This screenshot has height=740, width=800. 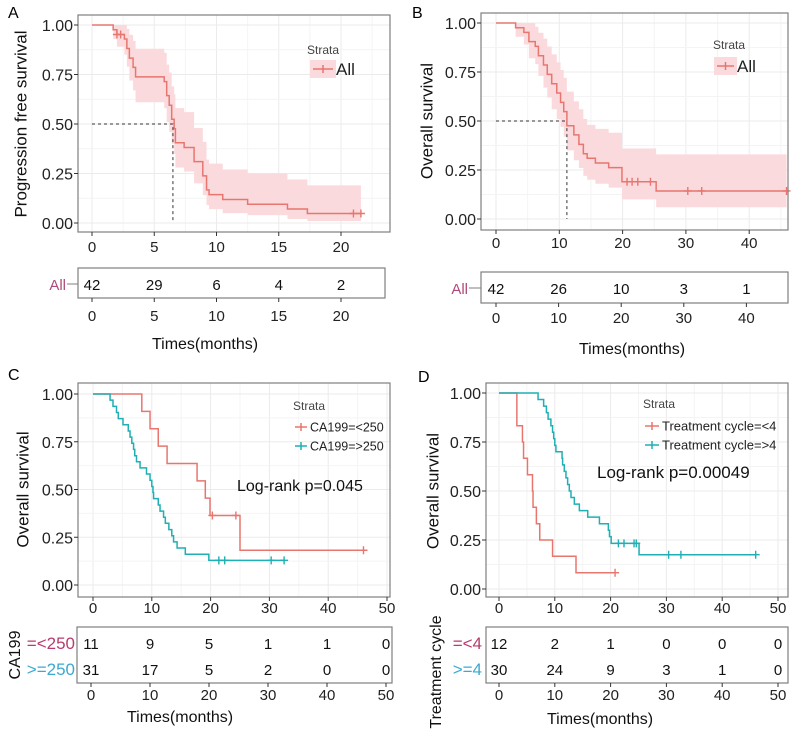 I want to click on confidence-band, so click(x=641, y=115).